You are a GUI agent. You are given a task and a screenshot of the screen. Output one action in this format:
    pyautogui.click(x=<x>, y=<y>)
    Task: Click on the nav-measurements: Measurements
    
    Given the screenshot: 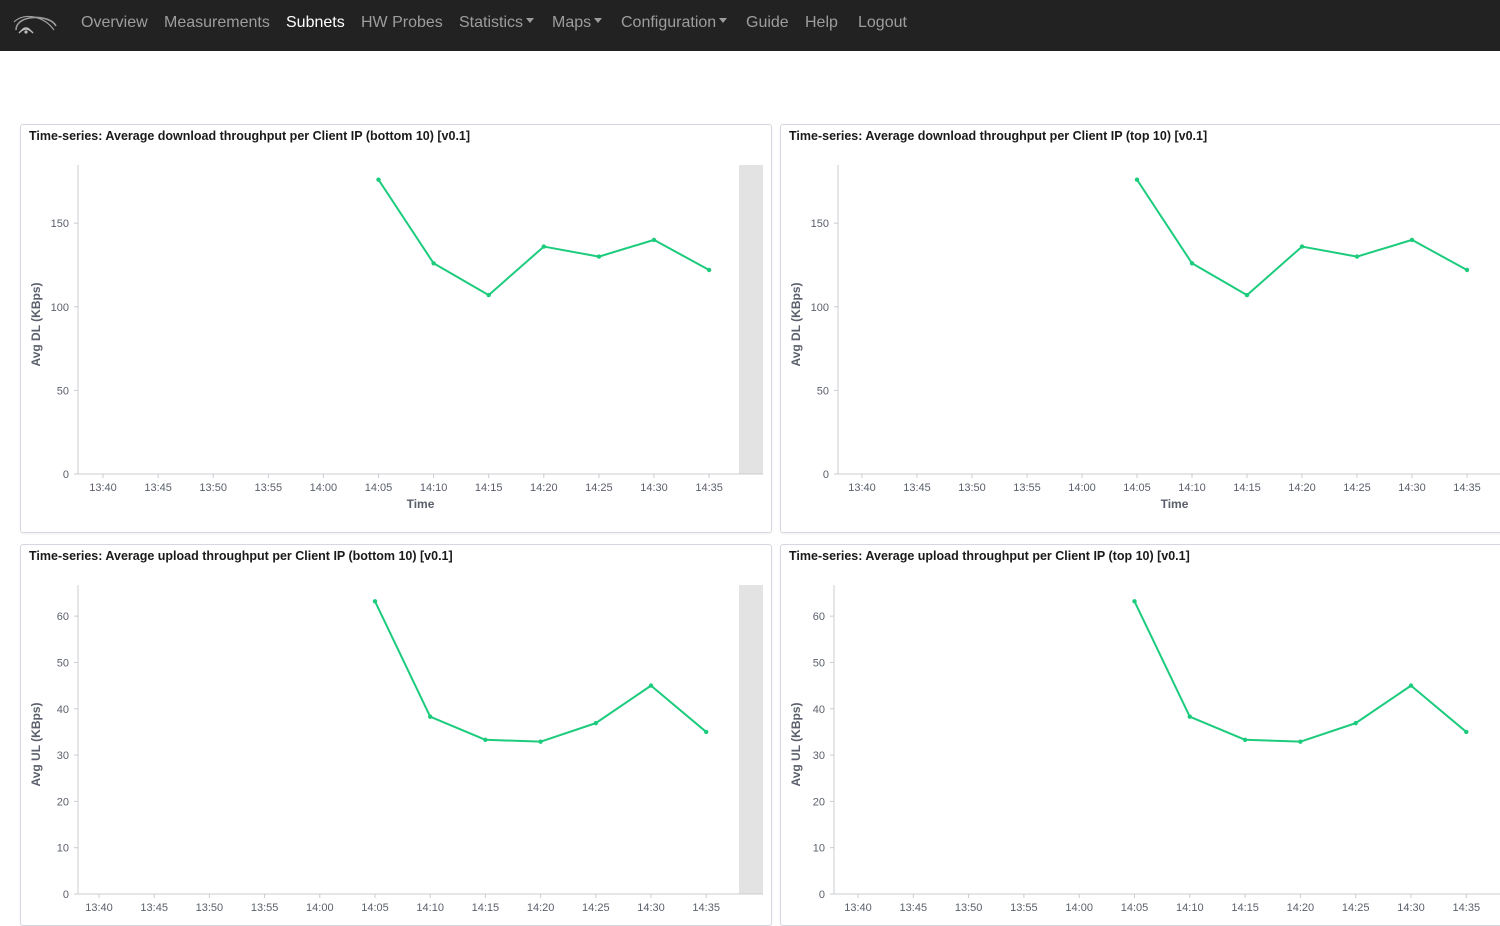 What is the action you would take?
    pyautogui.click(x=217, y=22)
    